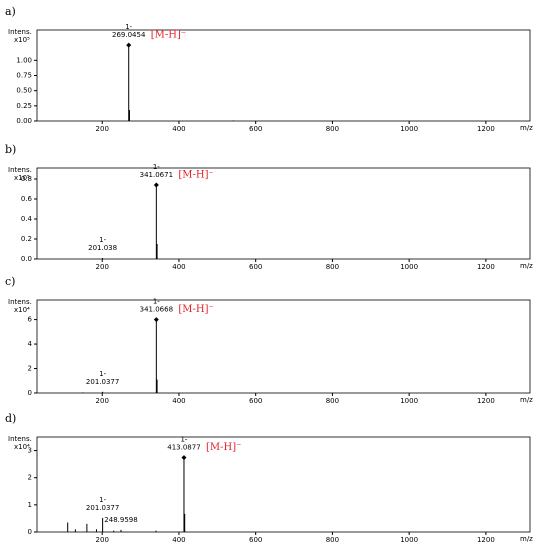 Image resolution: width=537 pixels, height=550 pixels. I want to click on panel-label: d), so click(10, 418).